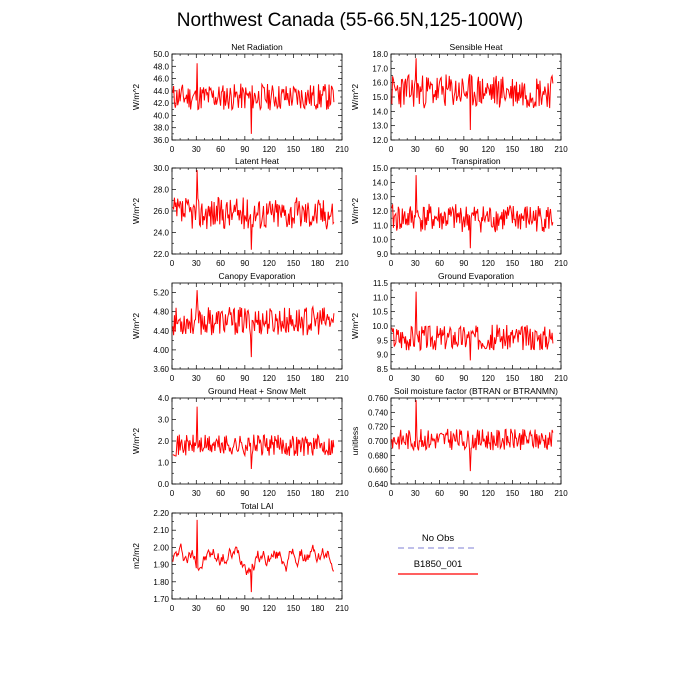 The height and width of the screenshot is (700, 700). What do you see at coordinates (161, 79) in the screenshot?
I see `y-tick-label: 46.0` at bounding box center [161, 79].